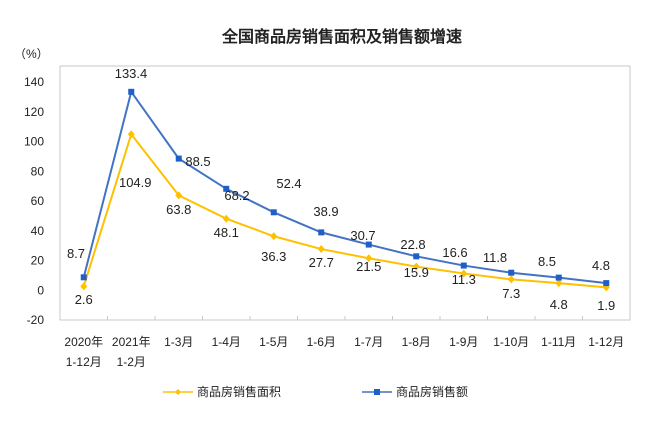 The width and height of the screenshot is (660, 426). I want to click on data-label-sales: 30.7, so click(362, 235).